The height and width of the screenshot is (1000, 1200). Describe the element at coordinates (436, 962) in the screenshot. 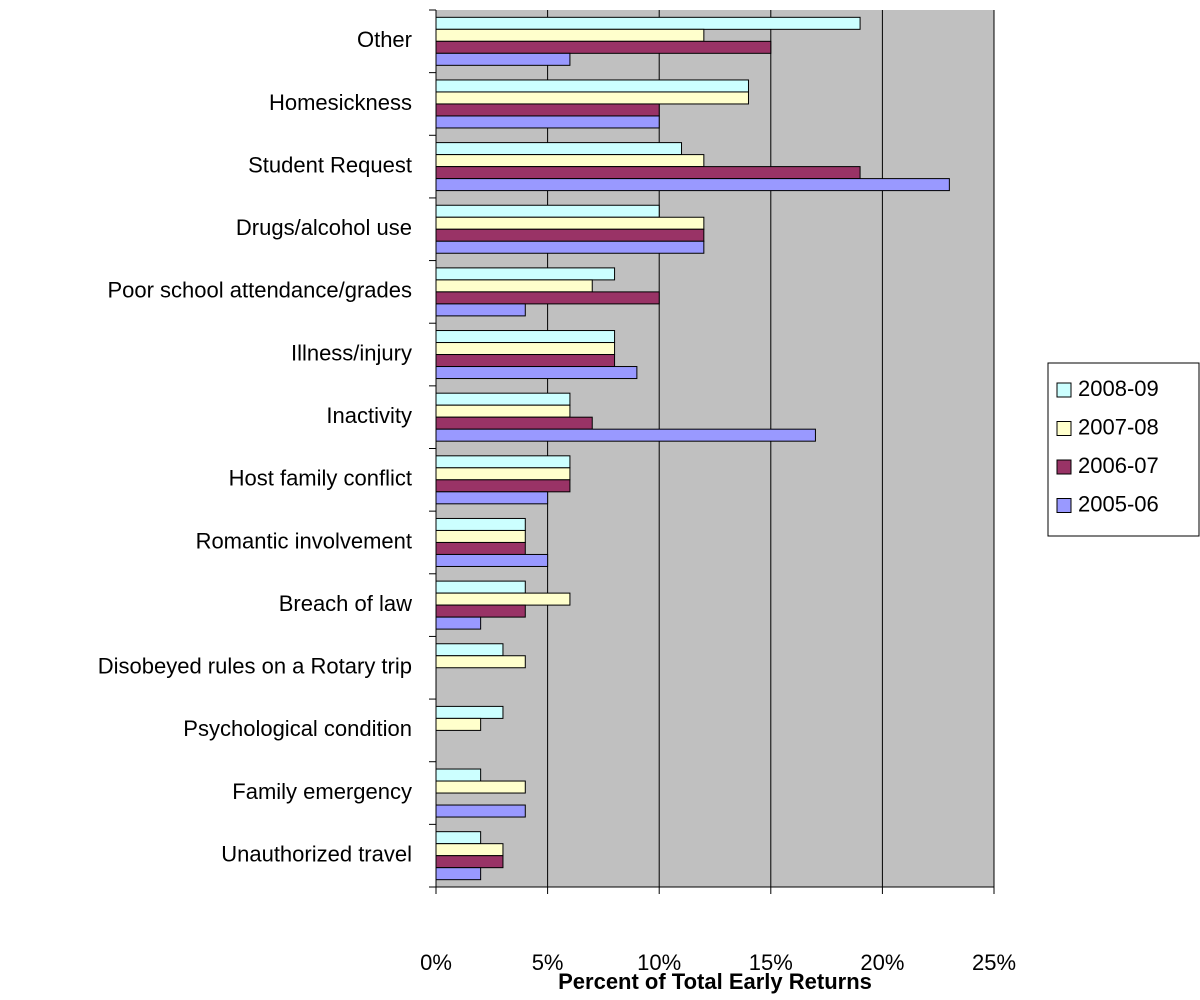

I see `x-tick-label: 0%` at that location.